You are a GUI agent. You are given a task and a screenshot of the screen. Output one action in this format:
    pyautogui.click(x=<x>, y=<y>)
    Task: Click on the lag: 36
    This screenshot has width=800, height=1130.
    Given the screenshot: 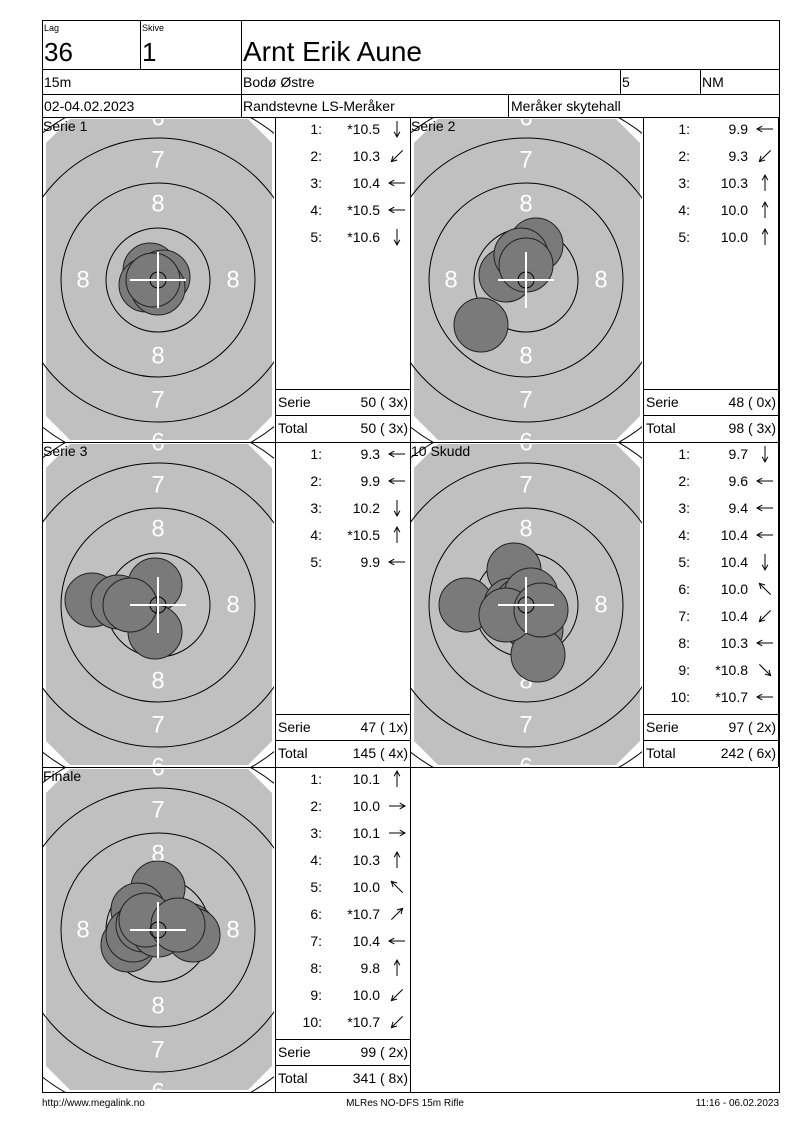 What is the action you would take?
    pyautogui.click(x=58, y=52)
    